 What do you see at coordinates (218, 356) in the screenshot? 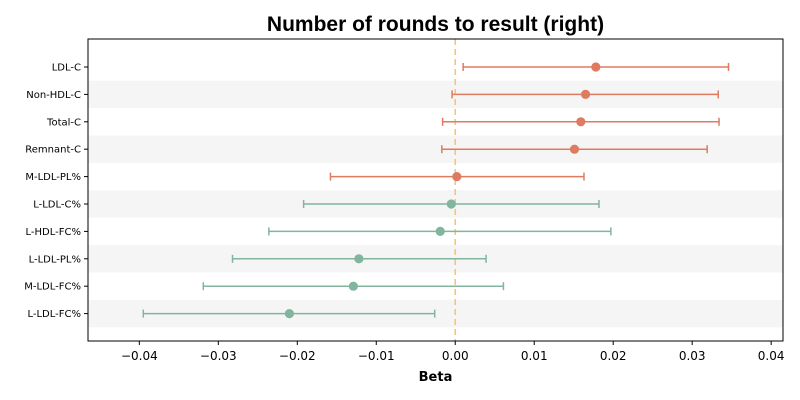
I see `x-tick-label: −0.03` at bounding box center [218, 356].